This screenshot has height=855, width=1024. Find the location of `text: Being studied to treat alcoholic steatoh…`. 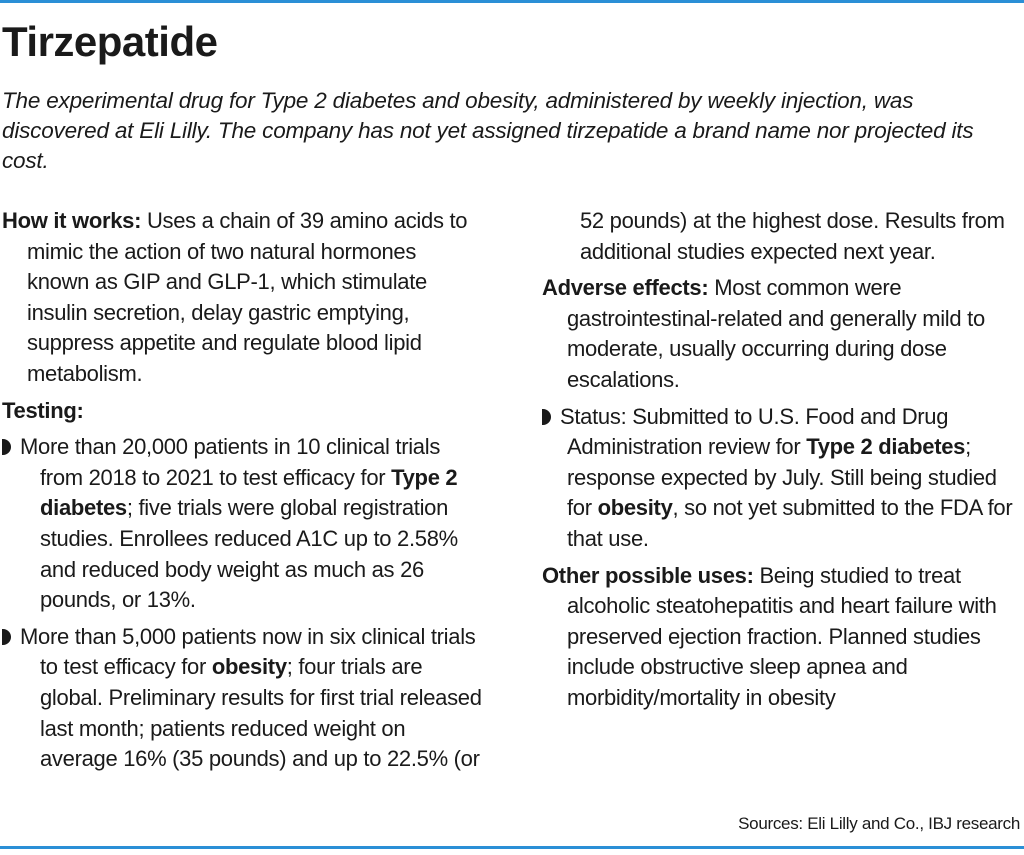

text: Being studied to treat alcoholic steatoh… is located at coordinates (782, 636).